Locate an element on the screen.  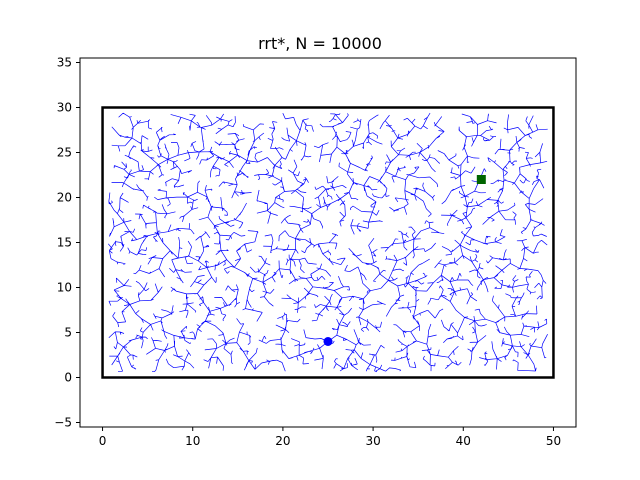
y-tick-label: 10 is located at coordinates (64, 288).